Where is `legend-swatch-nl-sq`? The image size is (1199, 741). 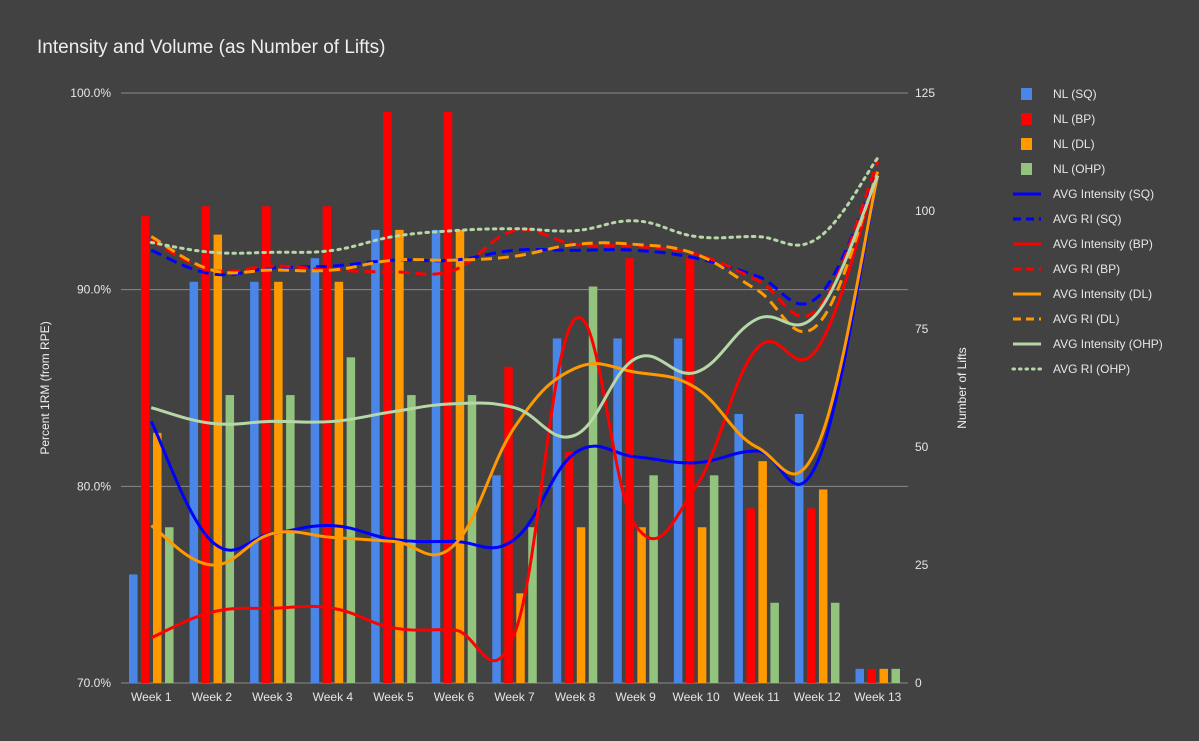
legend-swatch-nl-sq is located at coordinates (1026, 94).